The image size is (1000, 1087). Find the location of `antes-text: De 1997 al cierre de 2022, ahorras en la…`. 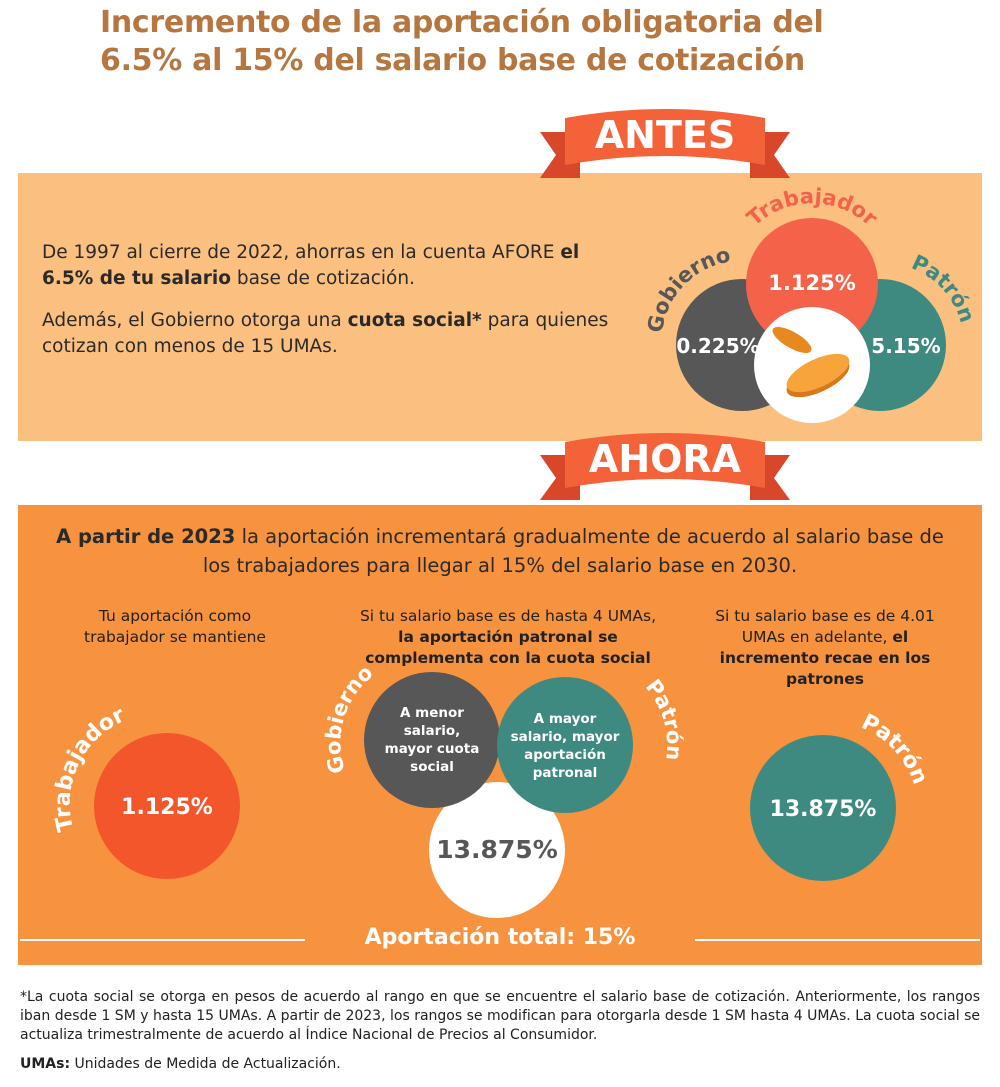

antes-text: De 1997 al cierre de 2022, ahorras en la… is located at coordinates (337, 308).